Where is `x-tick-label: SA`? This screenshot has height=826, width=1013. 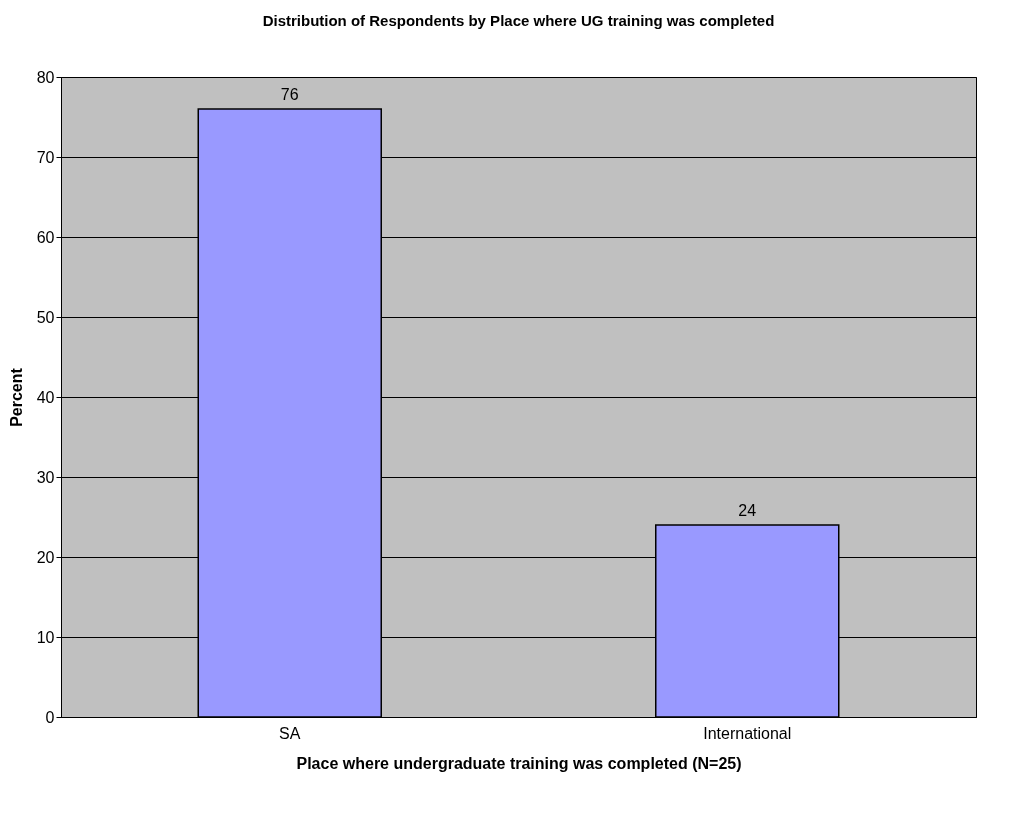
x-tick-label: SA is located at coordinates (290, 733).